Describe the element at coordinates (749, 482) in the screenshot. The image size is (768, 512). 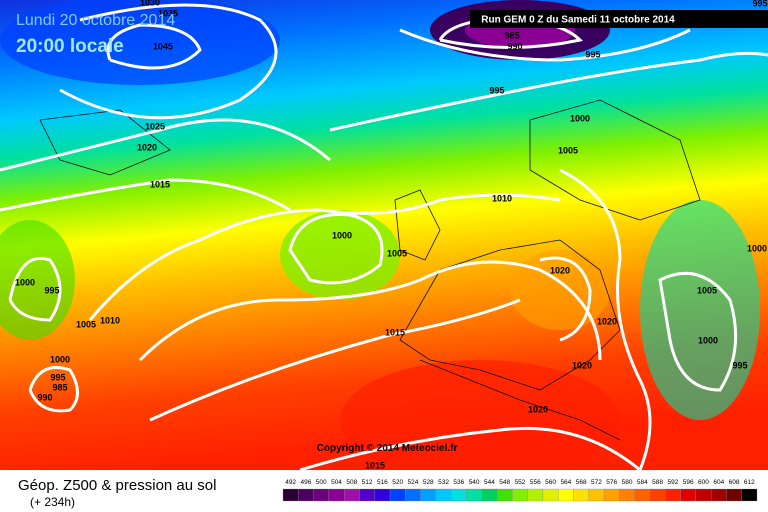
I see `legend-label: 612` at that location.